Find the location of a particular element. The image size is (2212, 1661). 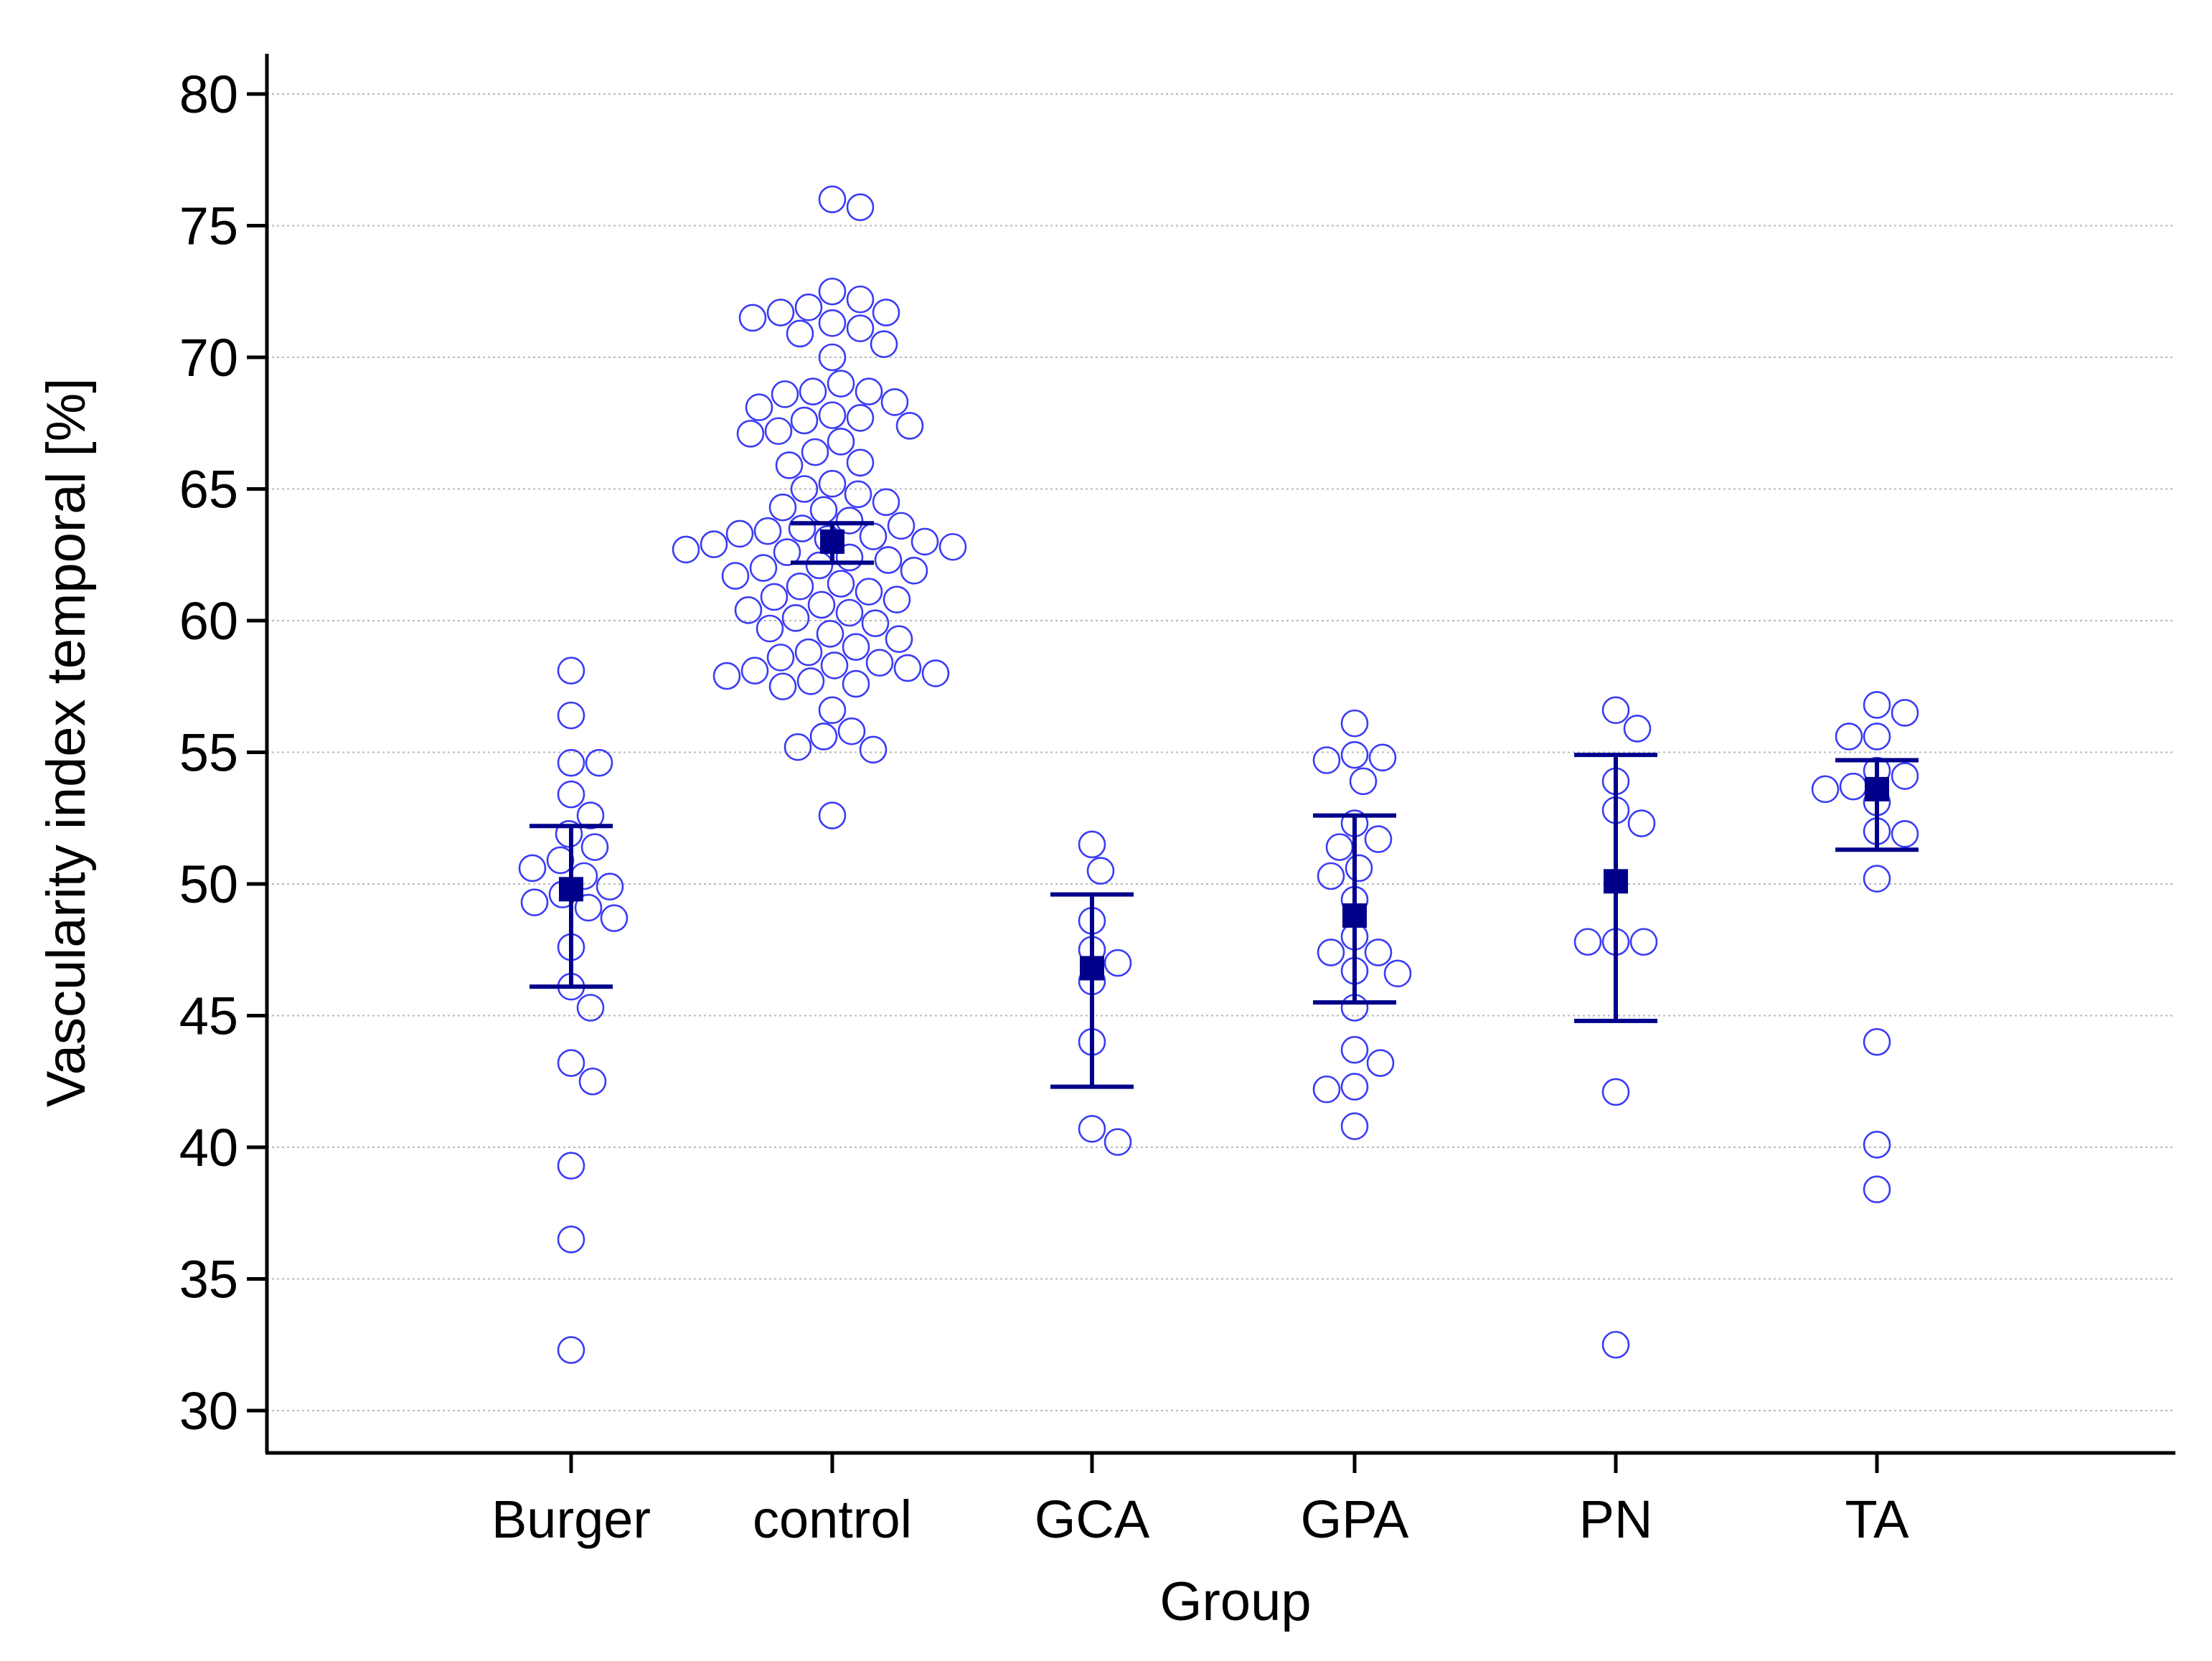

y-axis-title: Vascularity index temporal [%] is located at coordinates (66, 743).